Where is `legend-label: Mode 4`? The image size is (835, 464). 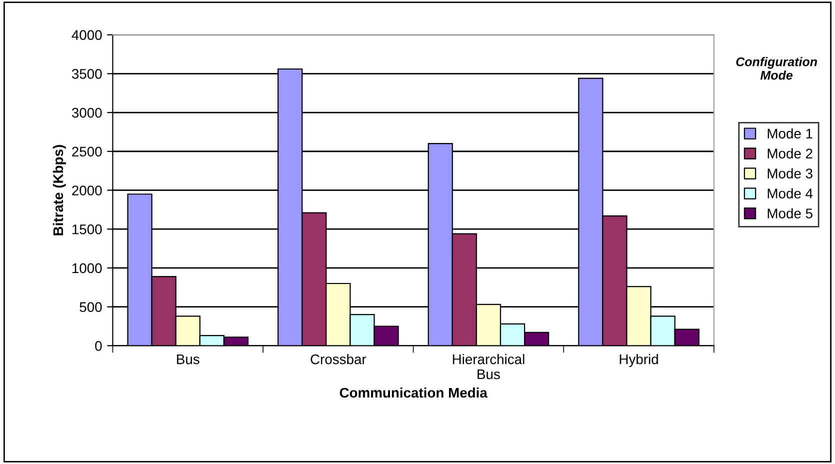
legend-label: Mode 4 is located at coordinates (790, 193).